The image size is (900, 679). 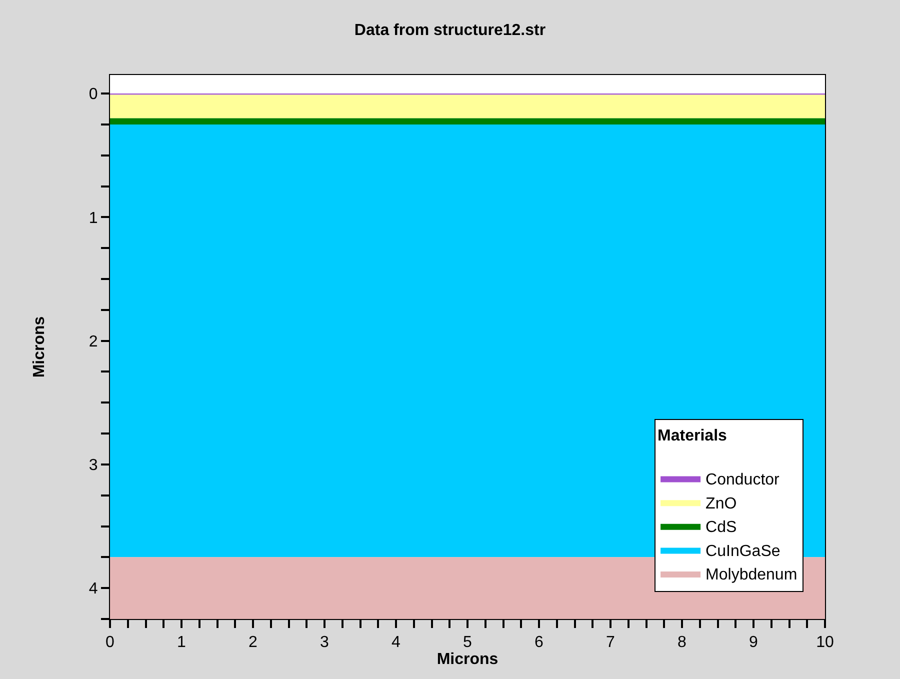 I want to click on x-tick-label: 6, so click(x=539, y=643).